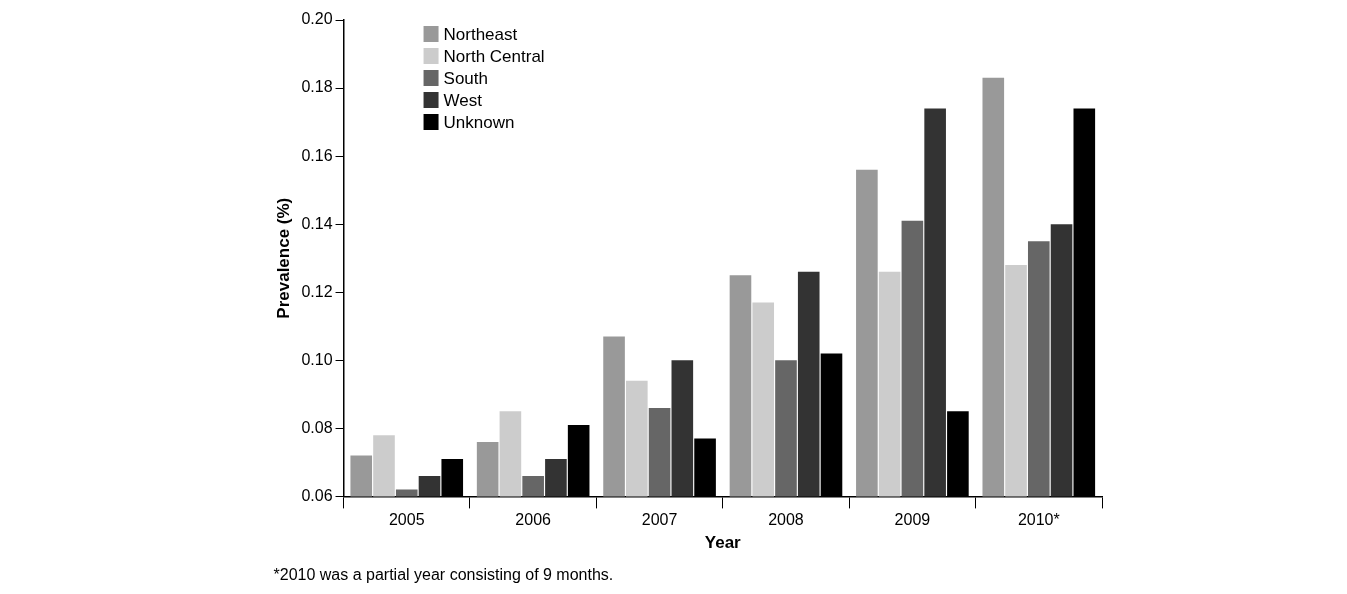  Describe the element at coordinates (317, 223) in the screenshot. I see `y-tick-label: 0.14` at that location.